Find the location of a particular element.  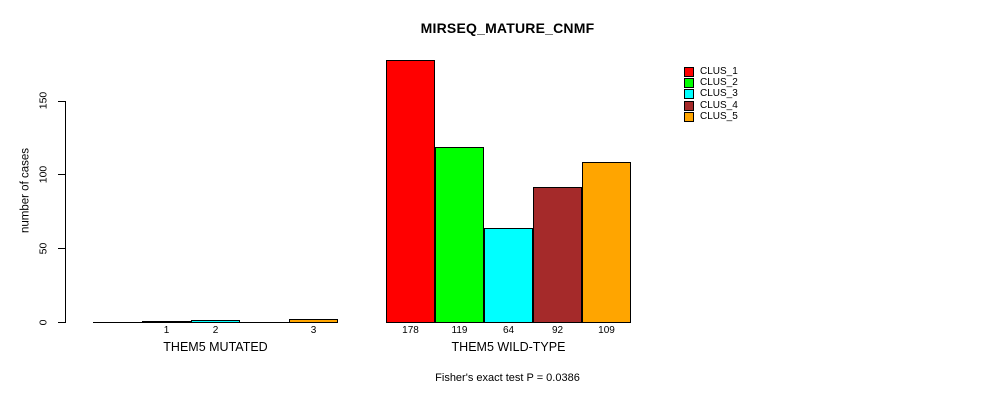

legend-item: CLUS_5 is located at coordinates (711, 116).